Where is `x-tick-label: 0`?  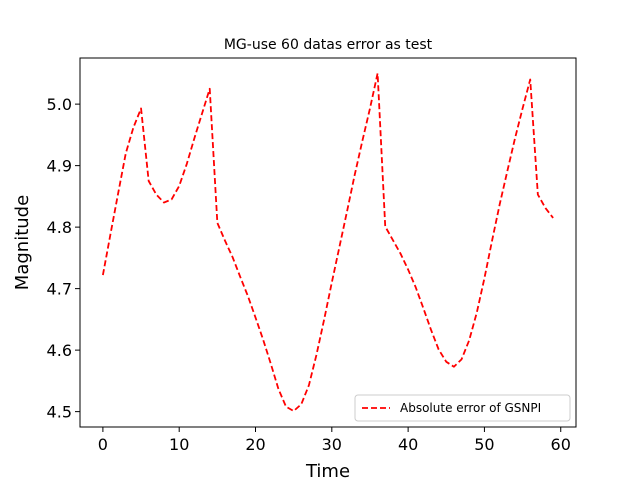
x-tick-label: 0 is located at coordinates (103, 444).